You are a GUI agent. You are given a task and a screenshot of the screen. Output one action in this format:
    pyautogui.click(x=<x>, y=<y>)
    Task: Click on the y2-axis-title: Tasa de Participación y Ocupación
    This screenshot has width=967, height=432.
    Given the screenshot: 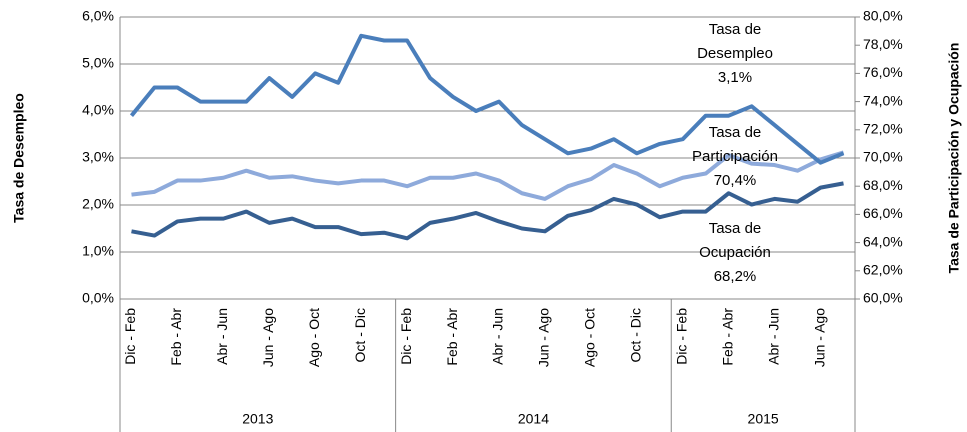 What is the action you would take?
    pyautogui.click(x=954, y=158)
    